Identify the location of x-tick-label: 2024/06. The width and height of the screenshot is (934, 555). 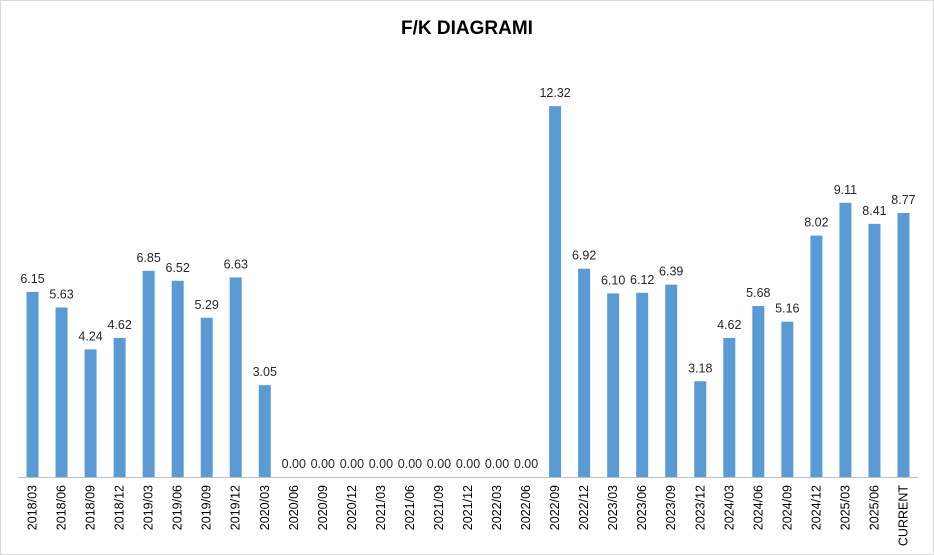
(758, 507).